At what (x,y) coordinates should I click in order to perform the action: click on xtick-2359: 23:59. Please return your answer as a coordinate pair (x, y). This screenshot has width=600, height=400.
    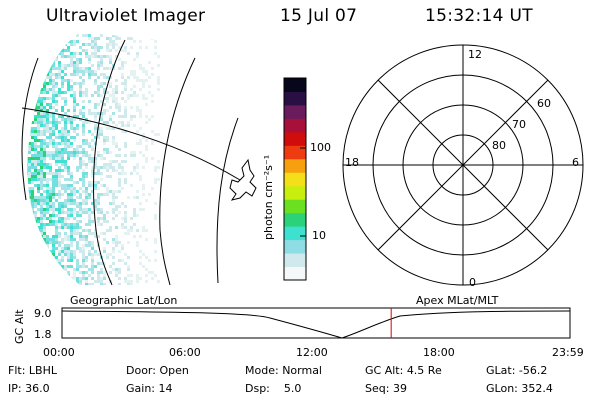
    Looking at the image, I should click on (568, 352).